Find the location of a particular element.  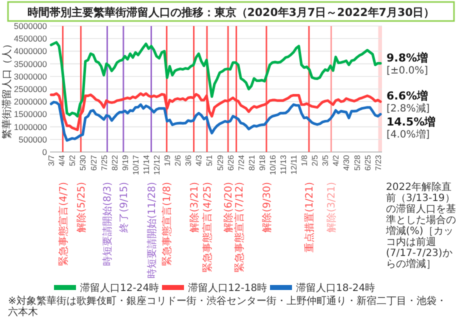

chart-title: 時間帯別主要繁華街滞留人口の推移：東京（2020年3月7日～2022年7月30日） is located at coordinates (231, 12).